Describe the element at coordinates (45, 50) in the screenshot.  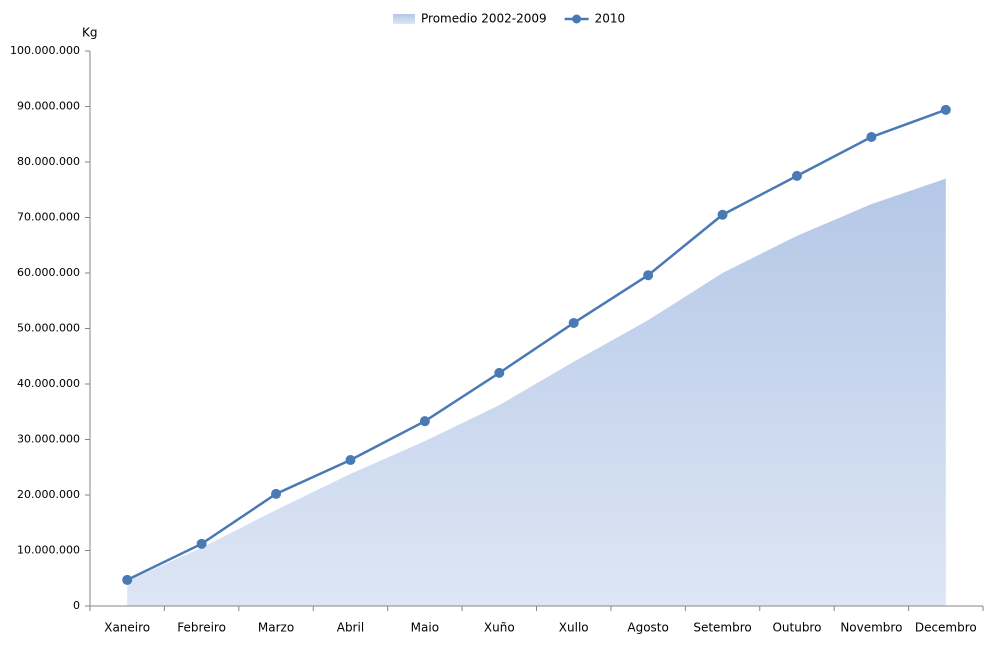
I see `y-tick-label: 100.000.000` at that location.